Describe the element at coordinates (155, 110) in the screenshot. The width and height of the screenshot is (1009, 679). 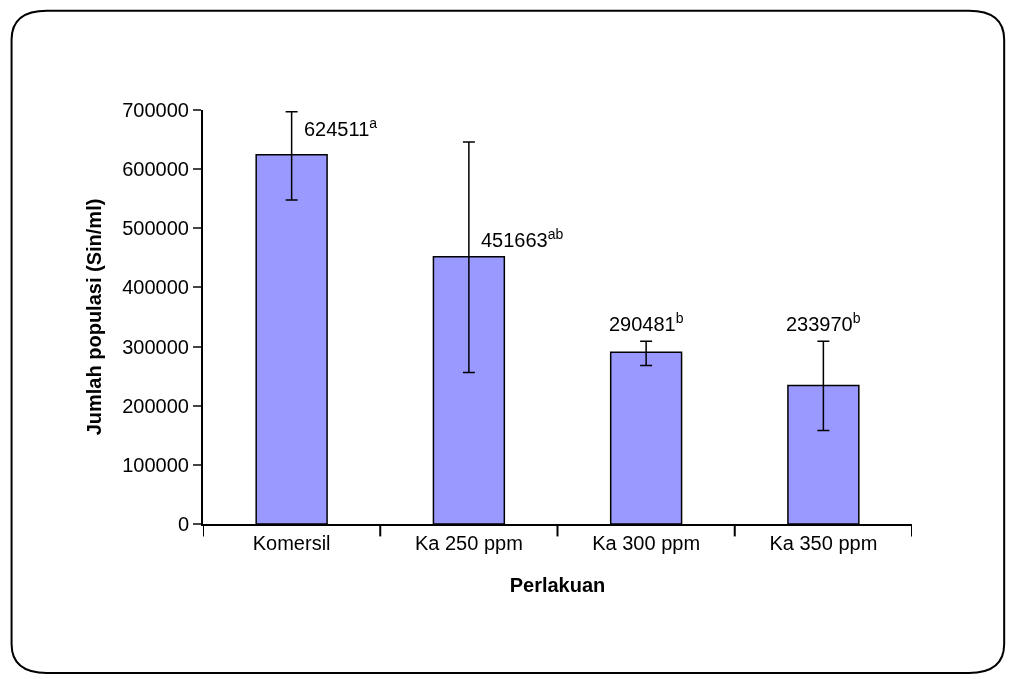
I see `y-tick-label: 700000` at that location.